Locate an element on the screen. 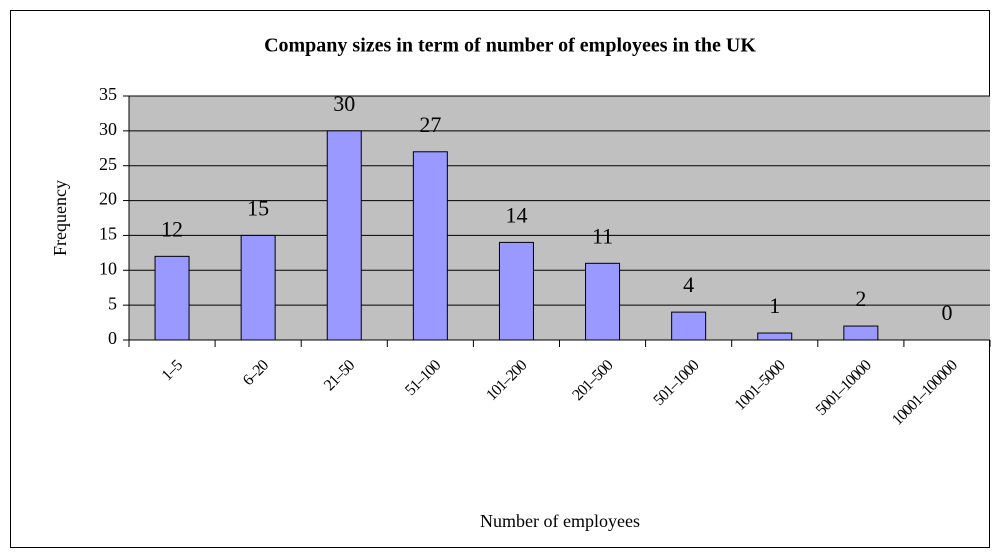 This screenshot has width=996, height=556. data-label: 14 is located at coordinates (516, 214).